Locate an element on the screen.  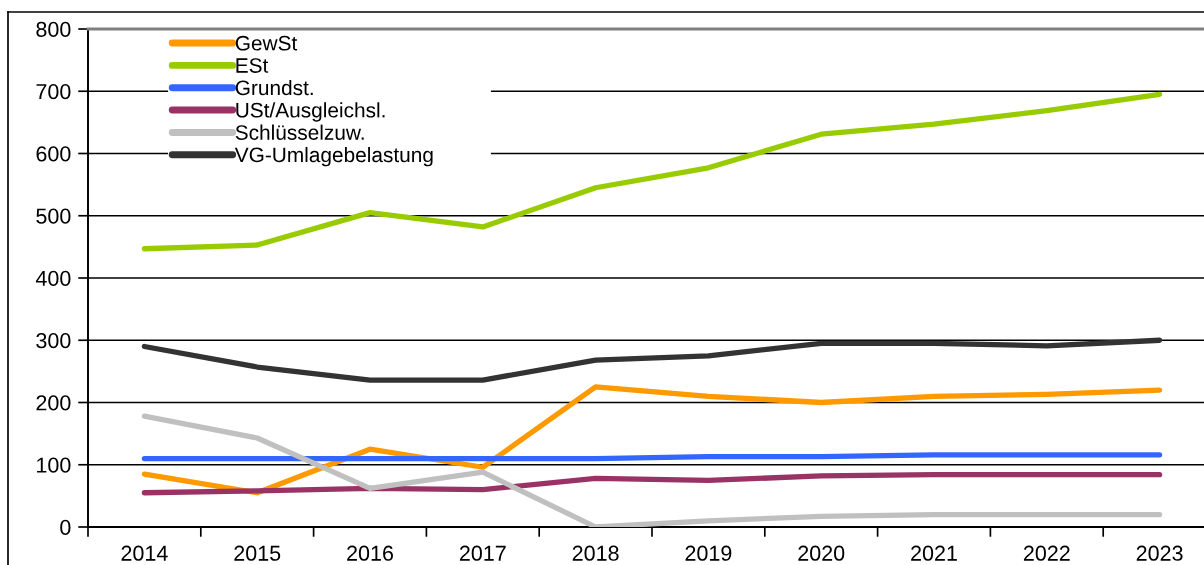
x-tick-label: 2015 is located at coordinates (257, 553).